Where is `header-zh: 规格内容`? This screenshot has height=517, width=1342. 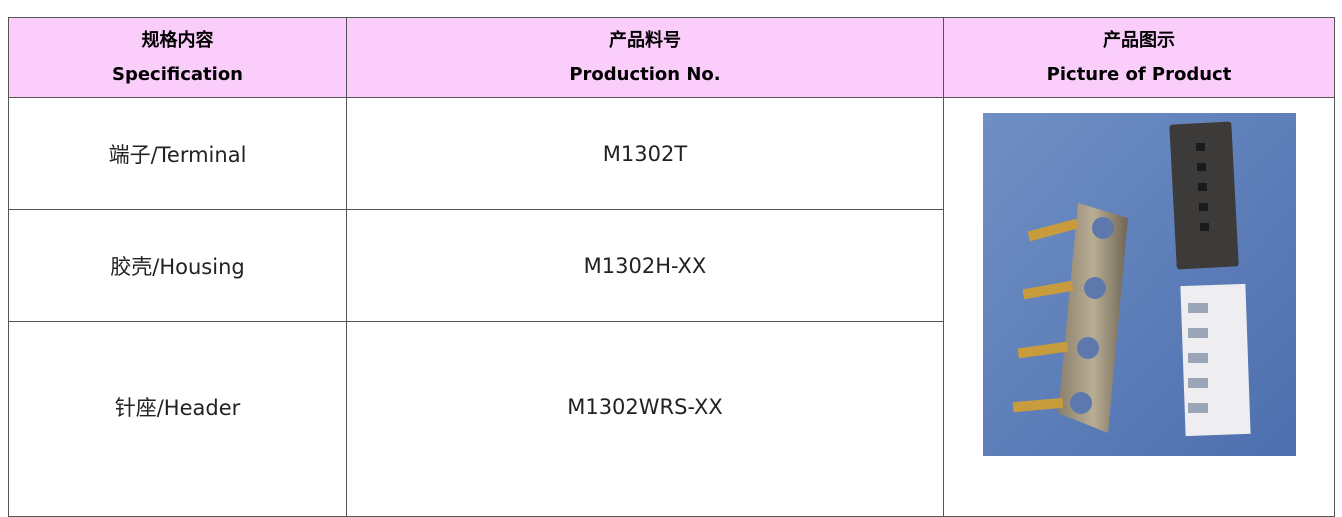 header-zh: 规格内容 is located at coordinates (177, 40).